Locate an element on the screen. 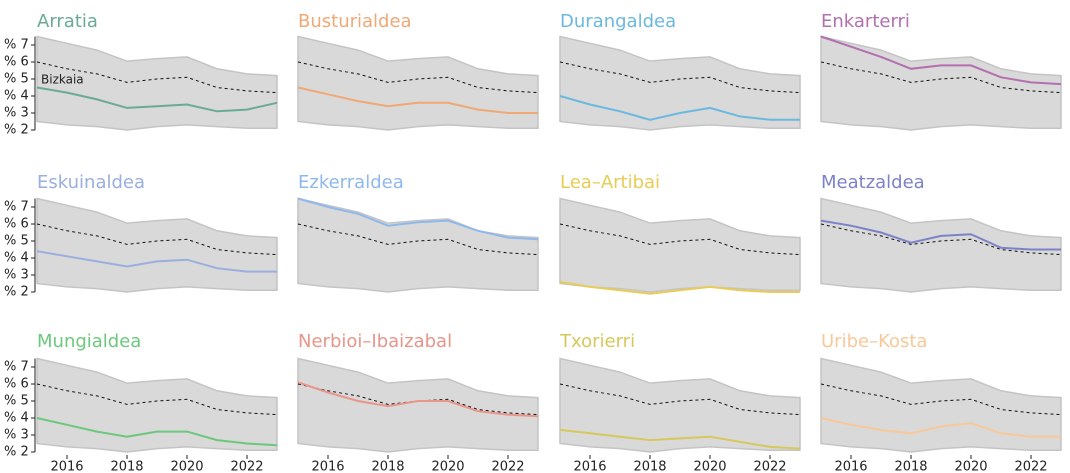  panel: Meatzaldea is located at coordinates (941, 232).